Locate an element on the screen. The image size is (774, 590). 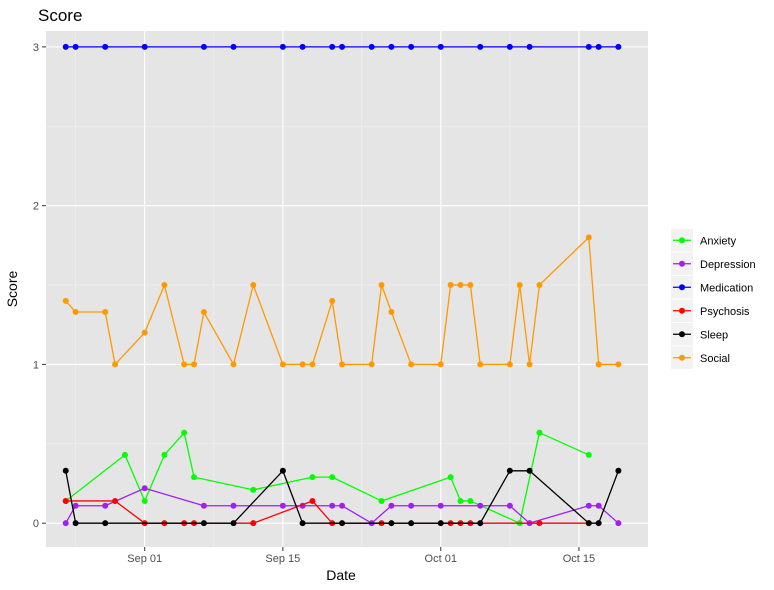
legend-label-social: Social is located at coordinates (715, 359).